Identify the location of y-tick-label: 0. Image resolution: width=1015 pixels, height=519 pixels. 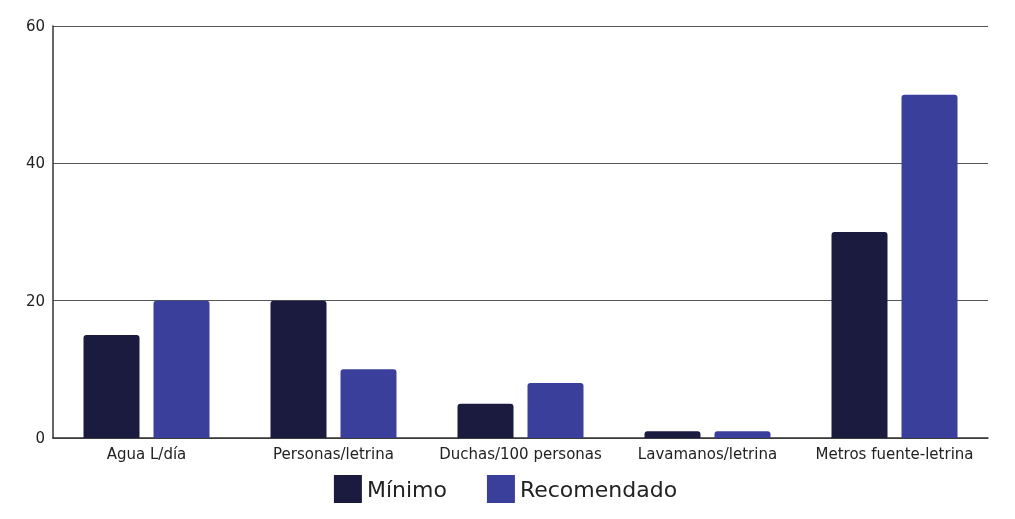
(40, 438).